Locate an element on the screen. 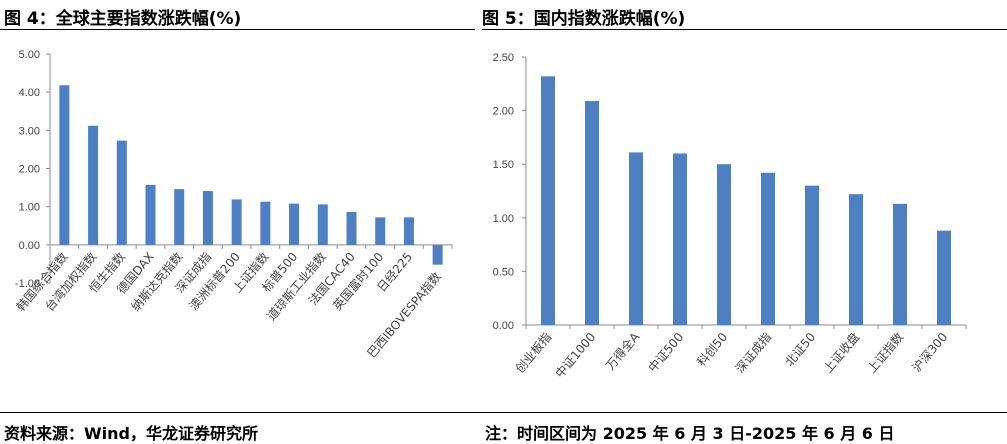  date-range-note: 注：时间区间为 2025 年 6 月 3 日-2025 年 6 月 6 日 is located at coordinates (690, 433).